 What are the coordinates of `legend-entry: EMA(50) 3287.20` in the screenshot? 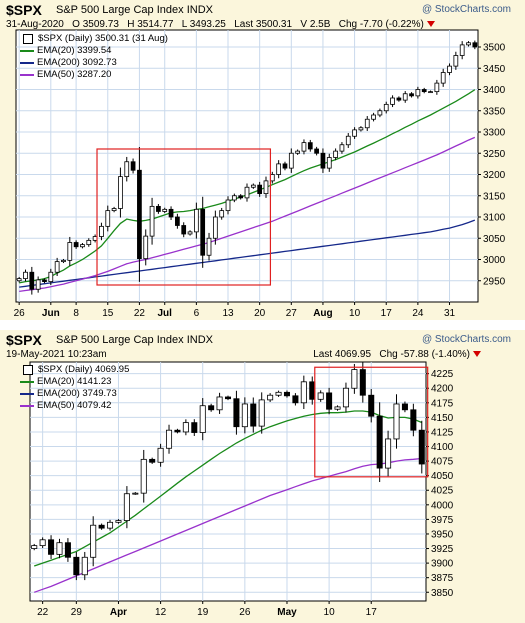 It's located at (94, 75).